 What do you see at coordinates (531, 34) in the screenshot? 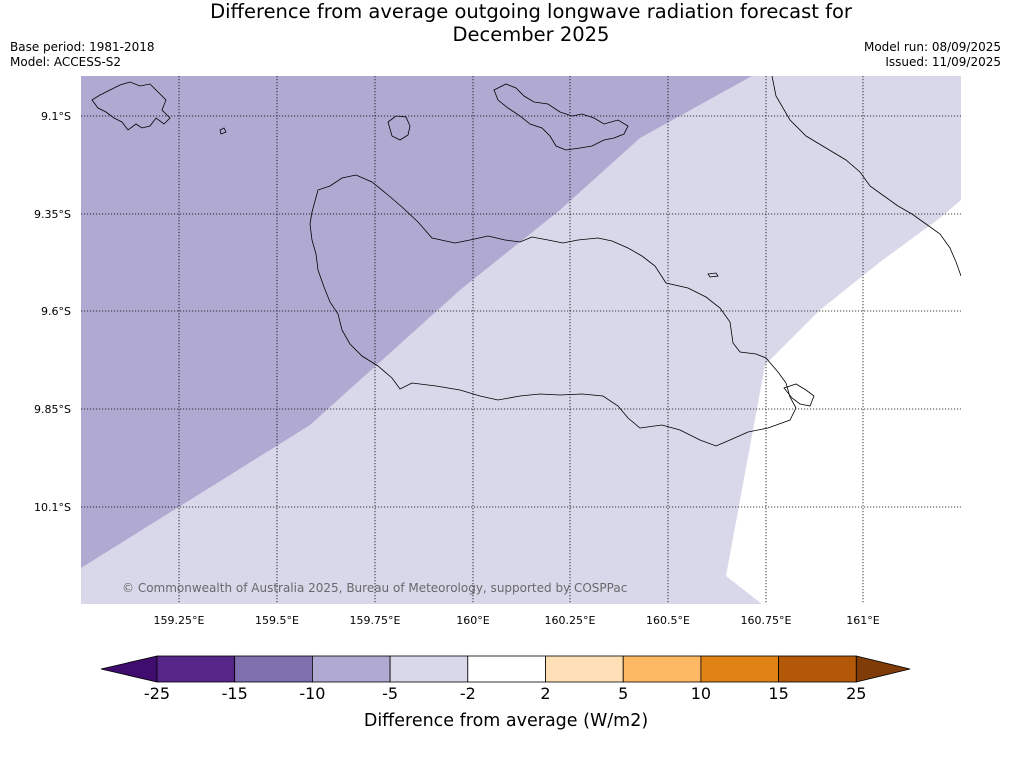
I see `title-line-2: December 2025` at bounding box center [531, 34].